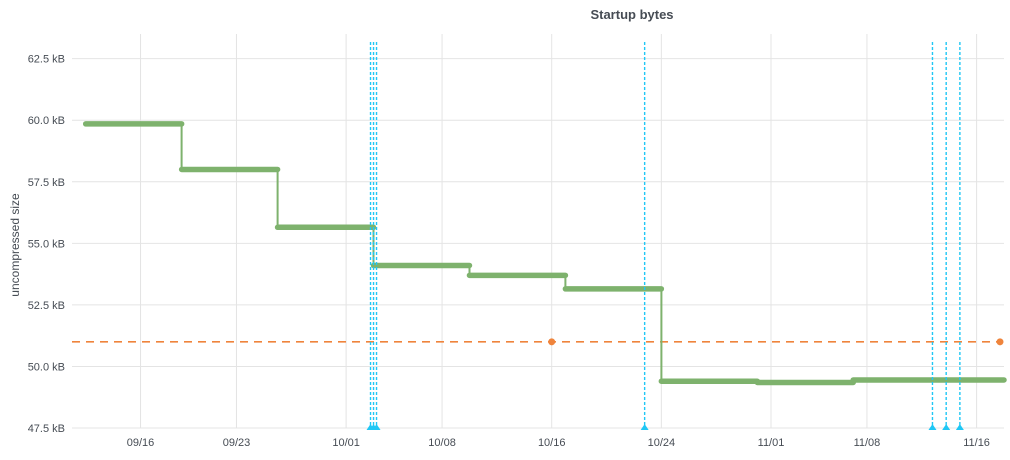 This screenshot has width=1010, height=460. Describe the element at coordinates (15, 245) in the screenshot. I see `y-axis-label: uncompressed size` at that location.